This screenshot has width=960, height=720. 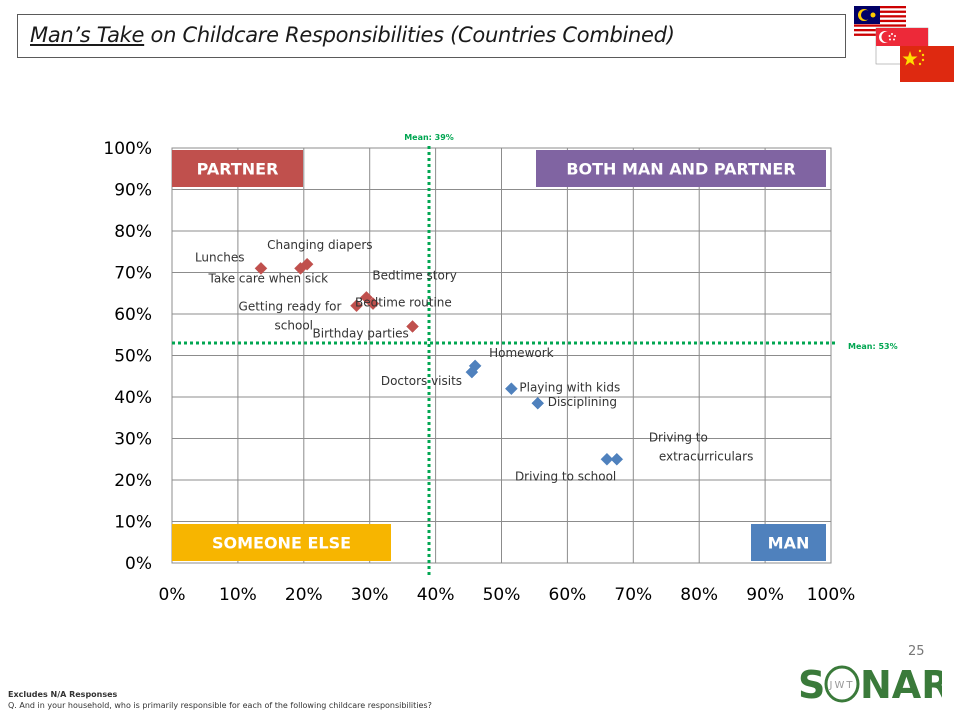 I want to click on x-tick-label: 90%, so click(x=765, y=595).